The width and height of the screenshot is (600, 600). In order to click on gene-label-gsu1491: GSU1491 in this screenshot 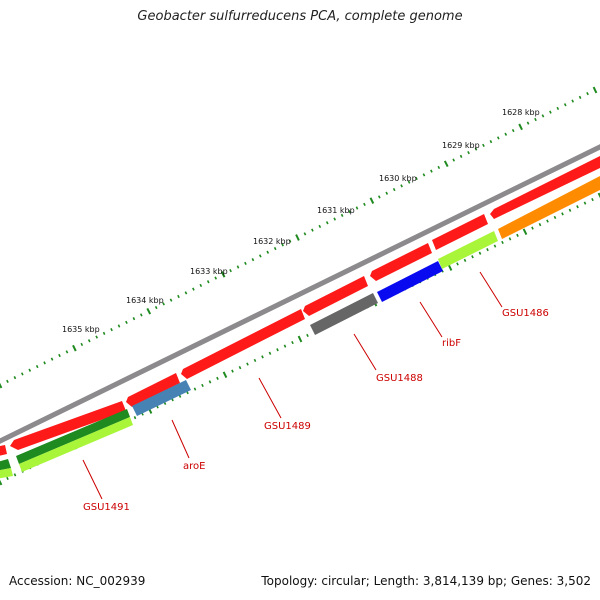, I will do `click(106, 507)`.